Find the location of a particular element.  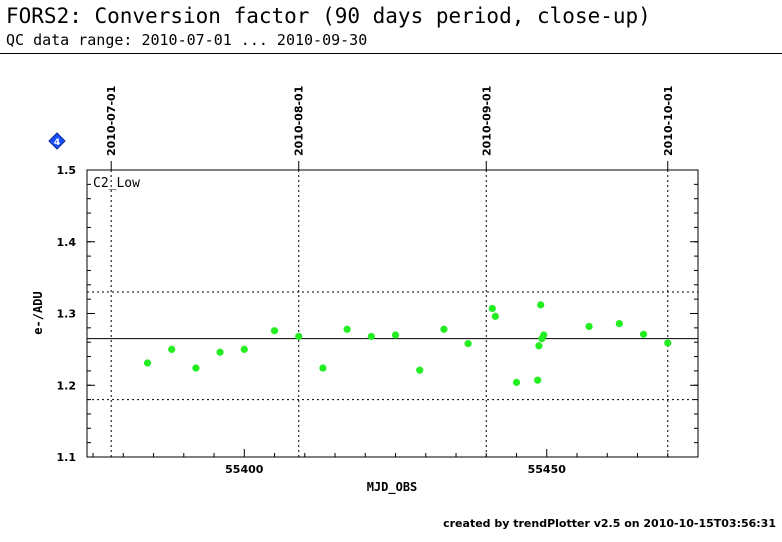

panel-label: C2_Low is located at coordinates (116, 183).